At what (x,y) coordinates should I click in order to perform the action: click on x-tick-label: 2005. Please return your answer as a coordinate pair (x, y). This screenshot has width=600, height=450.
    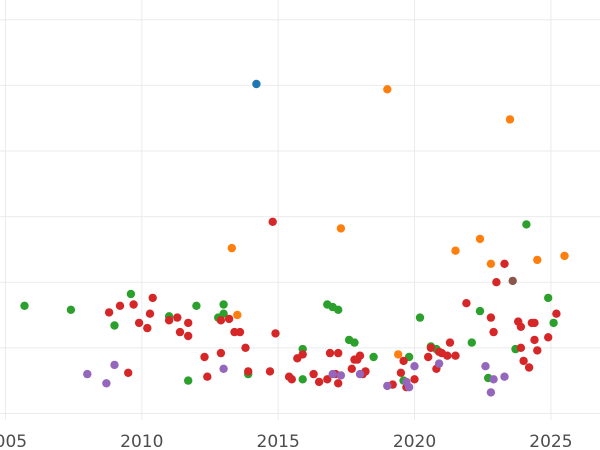
    Looking at the image, I should click on (13, 441).